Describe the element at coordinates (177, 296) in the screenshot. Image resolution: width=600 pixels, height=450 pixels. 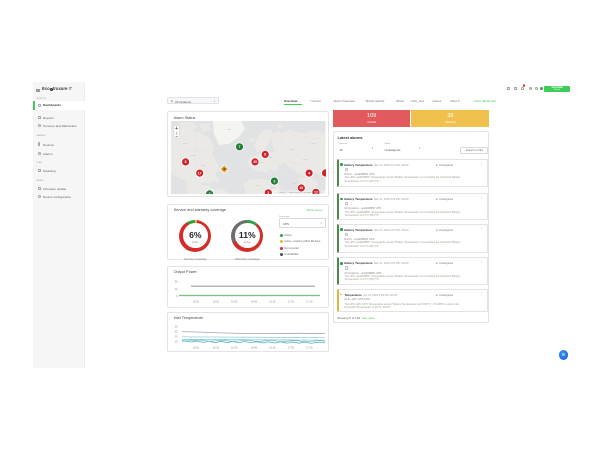
I see `svg-text: 0` at that location.